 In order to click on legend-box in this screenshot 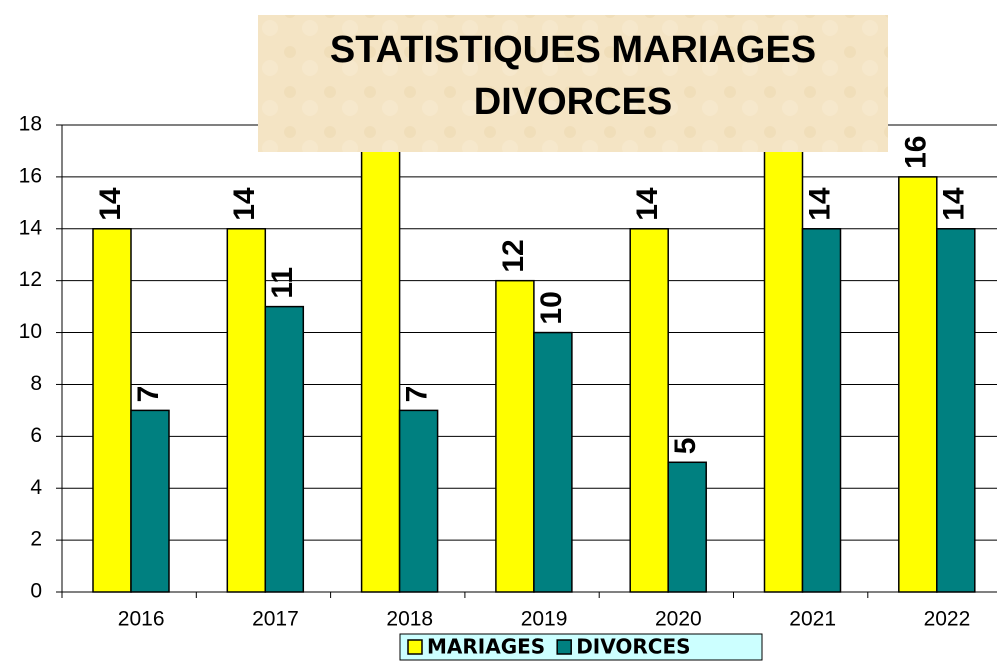, I will do `click(581, 647)`.